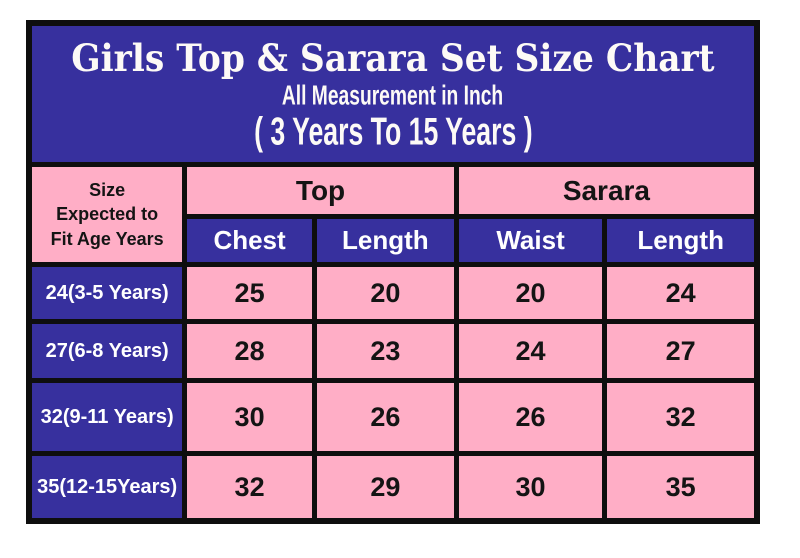 The height and width of the screenshot is (558, 800). Describe the element at coordinates (107, 417) in the screenshot. I see `row-label-32: 32(9-11 Years)` at that location.